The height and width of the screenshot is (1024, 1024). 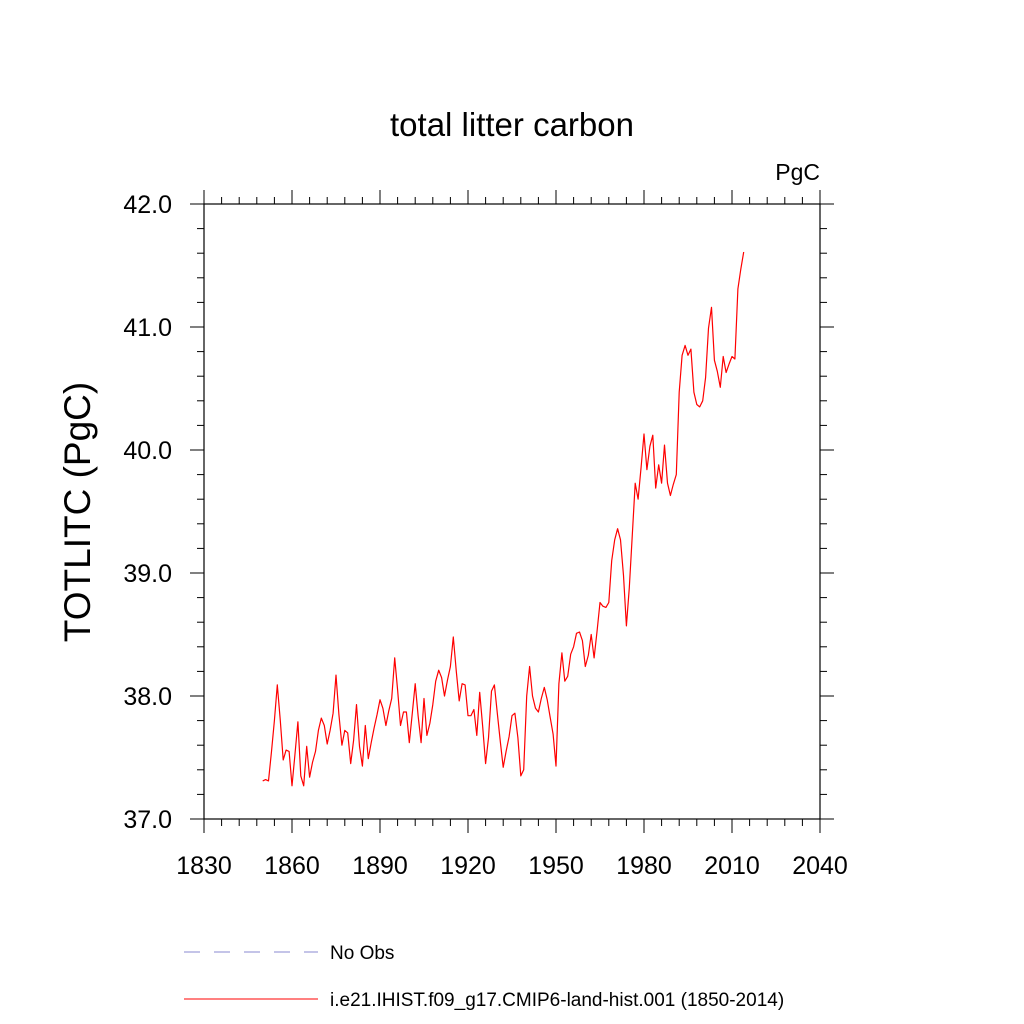 I want to click on chart-title: total litter carbon, so click(x=512, y=124).